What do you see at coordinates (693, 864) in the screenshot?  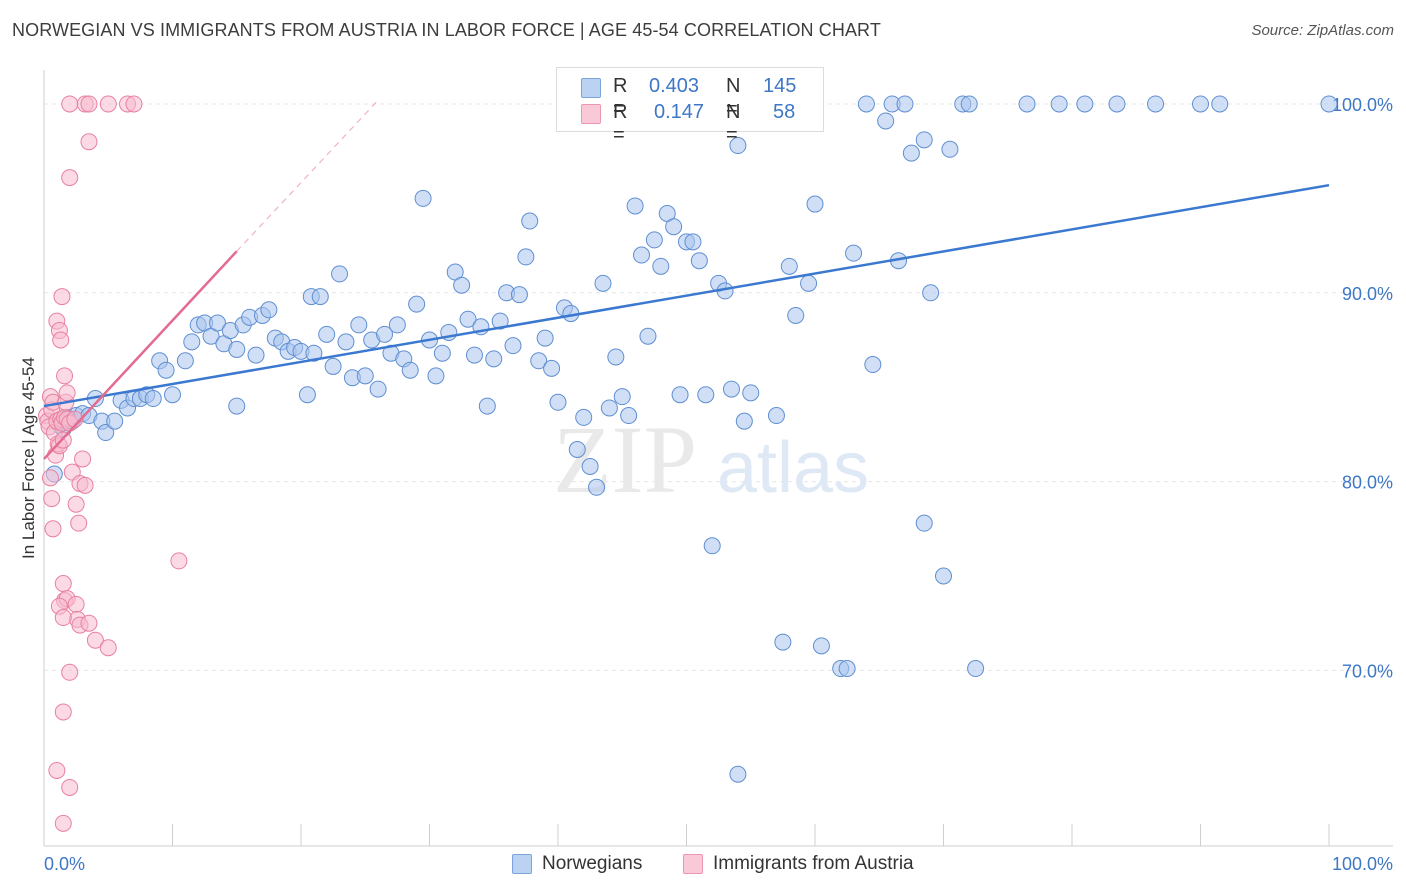 I see `bottom-legend-swatch-pink` at bounding box center [693, 864].